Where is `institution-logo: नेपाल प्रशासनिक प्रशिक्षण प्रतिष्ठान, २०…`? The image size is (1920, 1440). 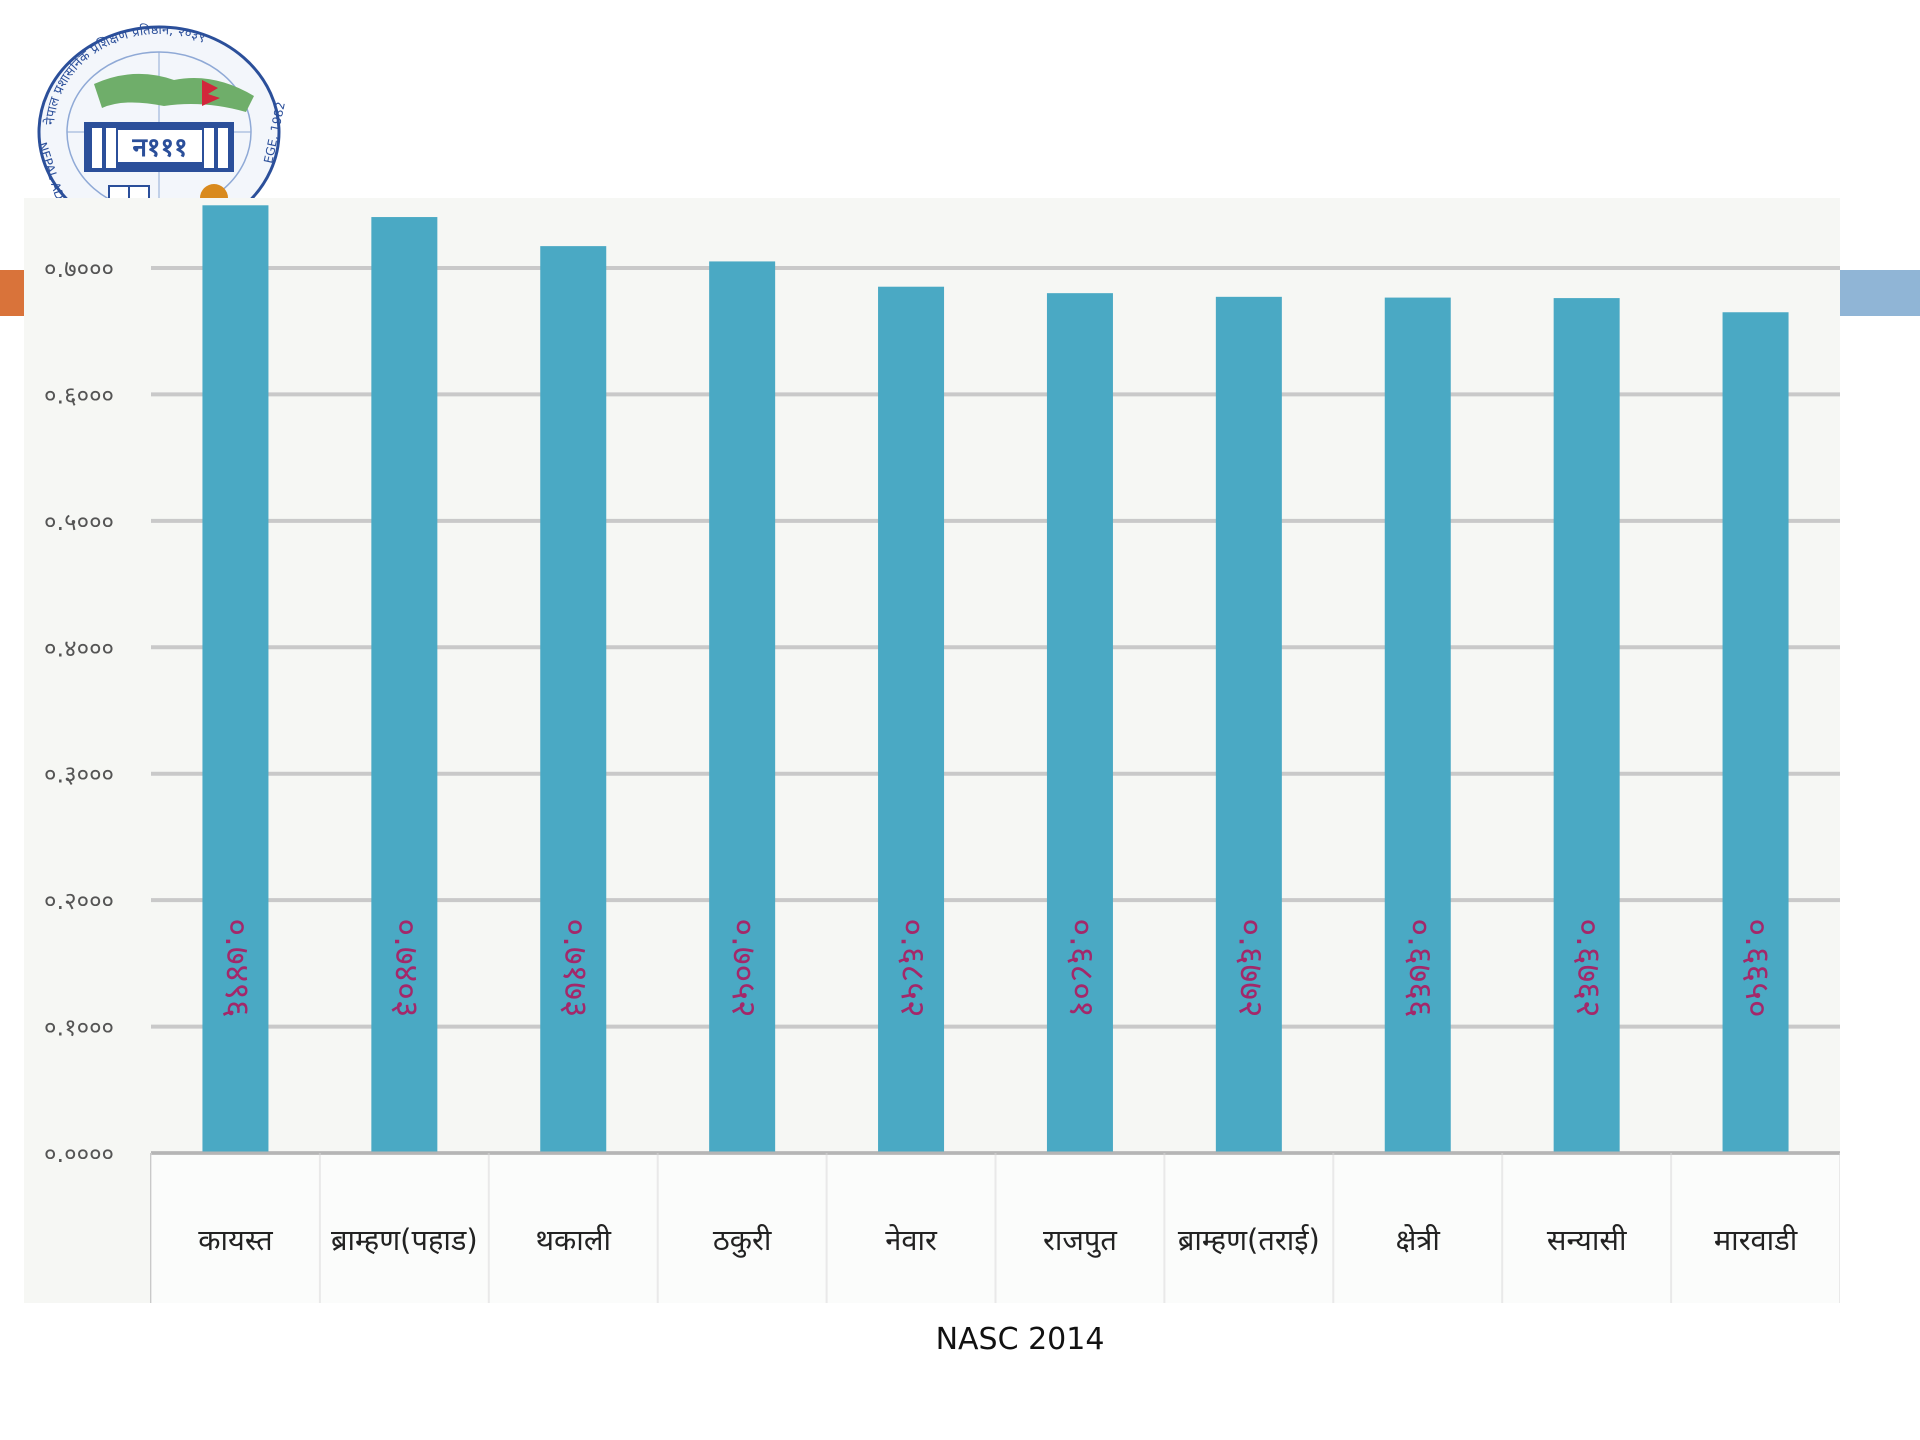 institution-logo: नेपाल प्रशासनिक प्रशिक्षण प्रतिष्ठान, २०… is located at coordinates (159, 129).